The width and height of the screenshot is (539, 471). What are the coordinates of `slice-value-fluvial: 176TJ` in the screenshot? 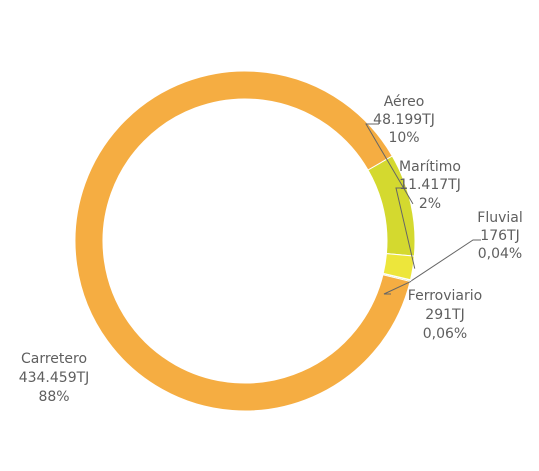 It's located at (499, 236).